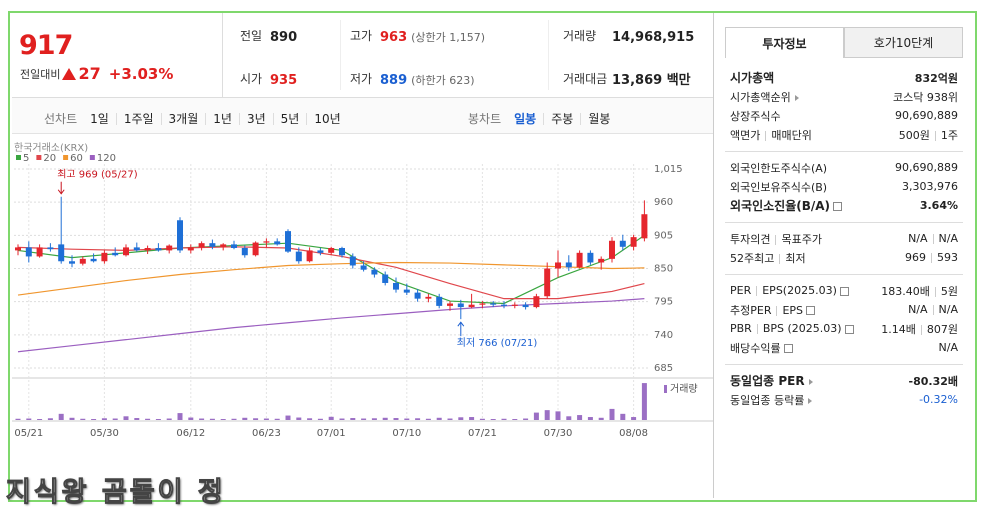 This screenshot has height=515, width=989. What do you see at coordinates (326, 118) in the screenshot?
I see `period-tab: 10년` at bounding box center [326, 118].